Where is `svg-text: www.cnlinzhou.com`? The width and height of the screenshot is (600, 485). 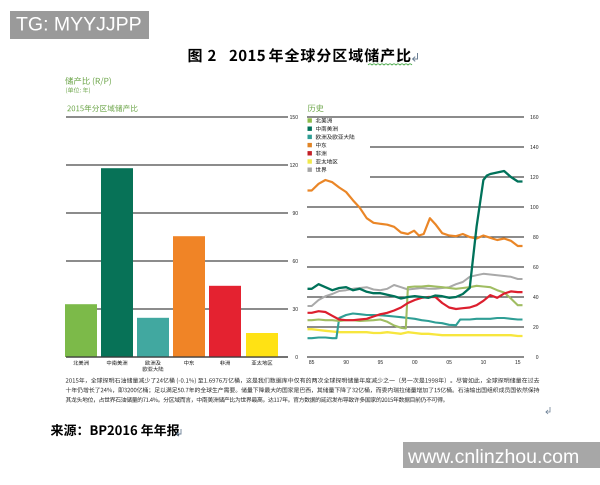
svg-text: www.cnlinzhou.com is located at coordinates (493, 457).